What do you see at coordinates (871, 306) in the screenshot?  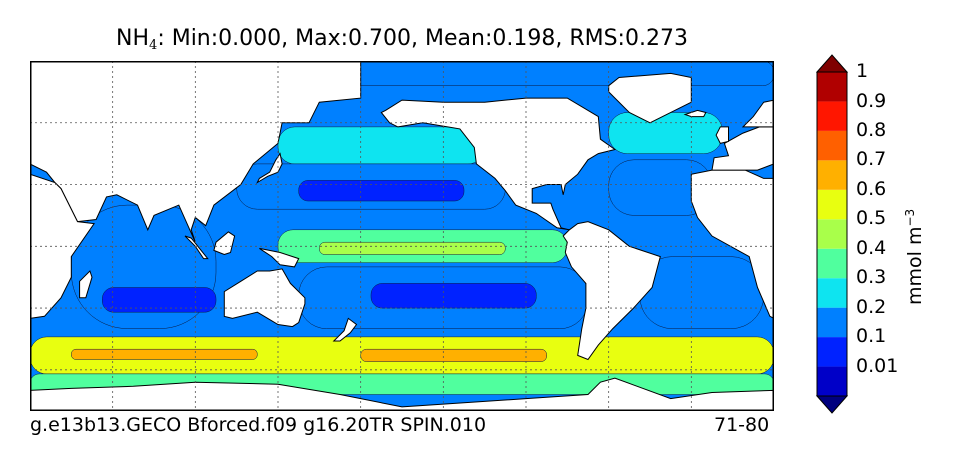 I see `colorbar-tick-label: 0.2` at bounding box center [871, 306].